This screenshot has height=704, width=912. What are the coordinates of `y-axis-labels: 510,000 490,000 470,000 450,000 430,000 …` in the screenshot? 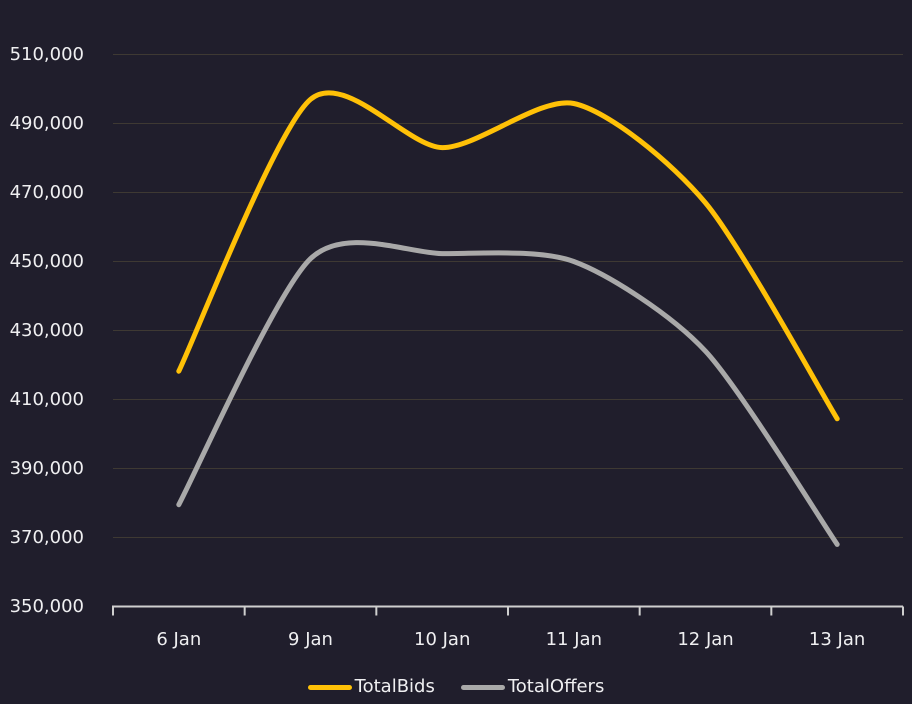 It's located at (47, 330).